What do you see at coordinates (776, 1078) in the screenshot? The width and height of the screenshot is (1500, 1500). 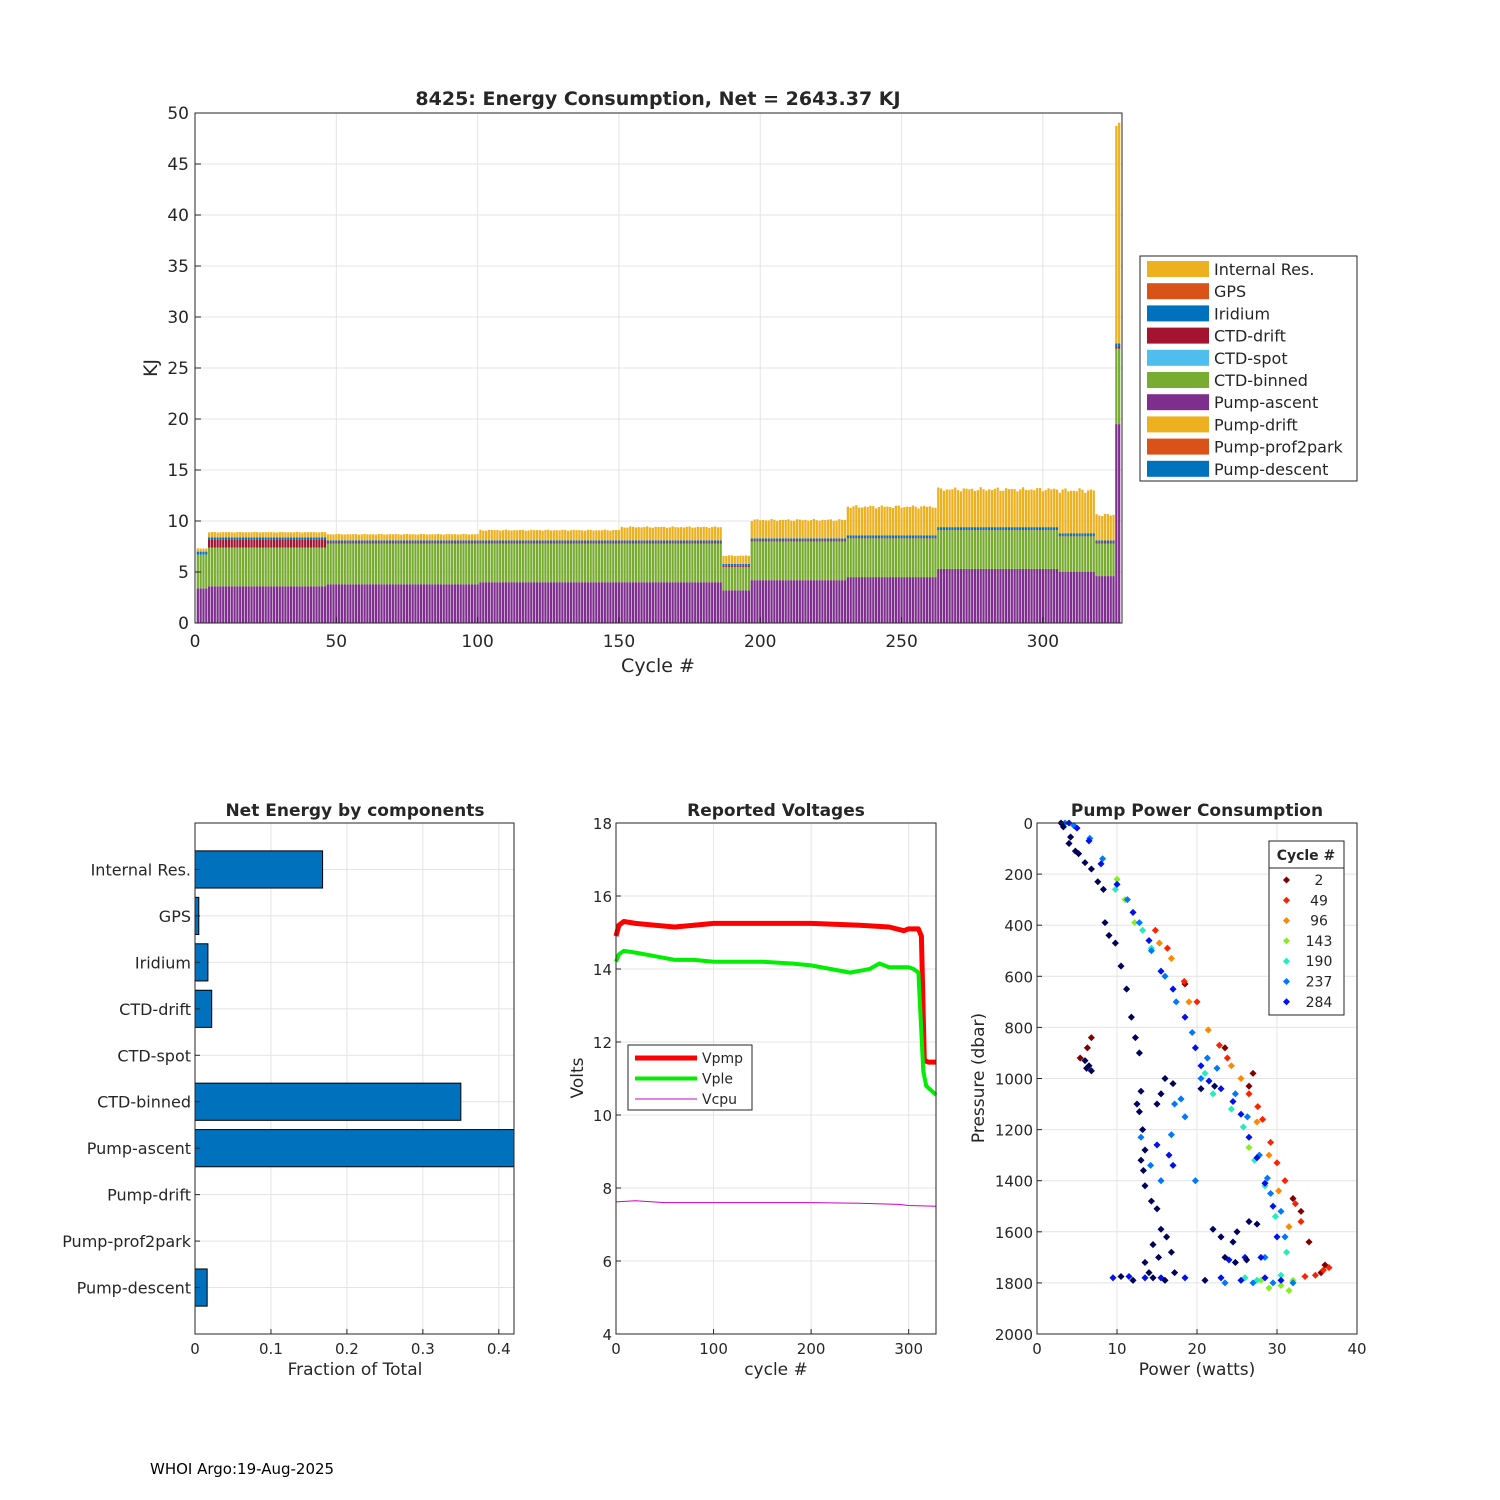 I see `voltages-axes-box` at bounding box center [776, 1078].